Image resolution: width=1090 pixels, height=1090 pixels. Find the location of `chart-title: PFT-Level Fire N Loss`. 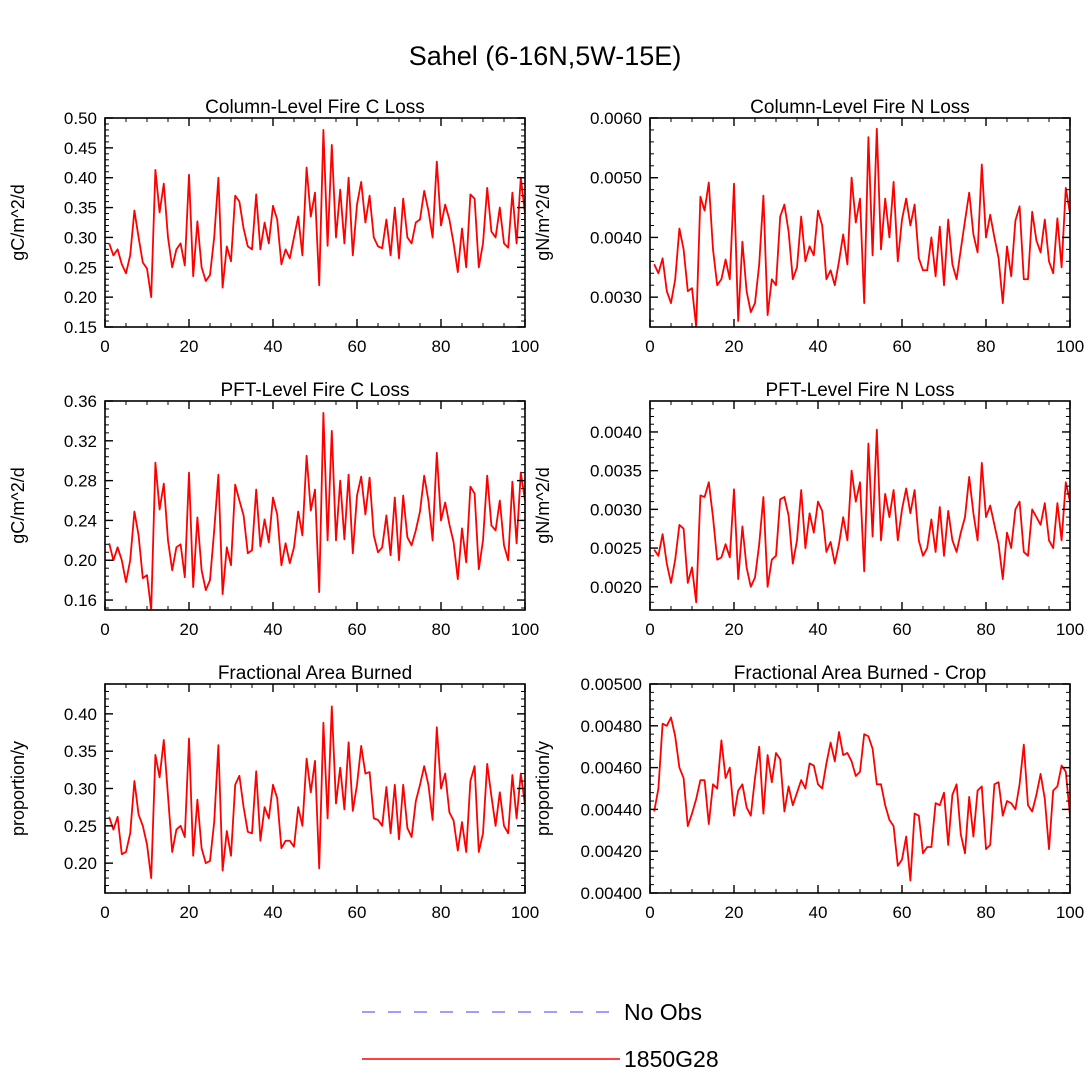

chart-title: PFT-Level Fire N Loss is located at coordinates (860, 390).